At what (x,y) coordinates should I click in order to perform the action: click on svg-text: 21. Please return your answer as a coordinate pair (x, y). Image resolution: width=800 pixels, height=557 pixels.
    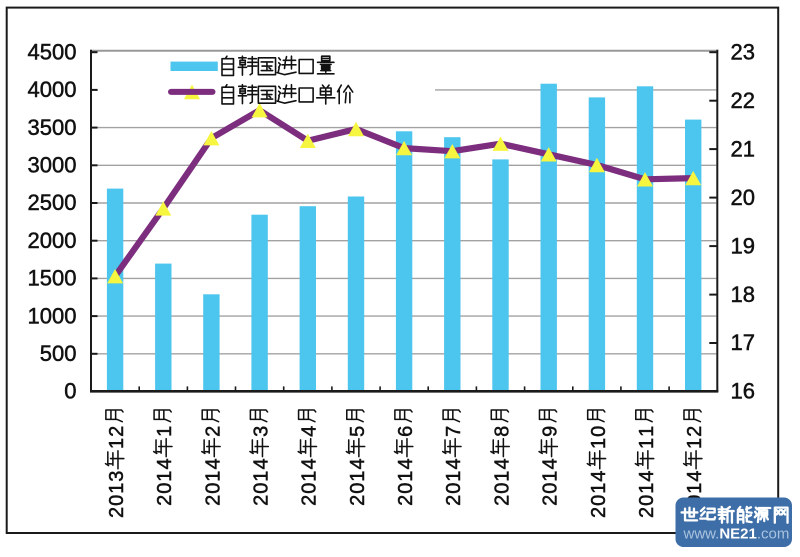
    Looking at the image, I should click on (743, 148).